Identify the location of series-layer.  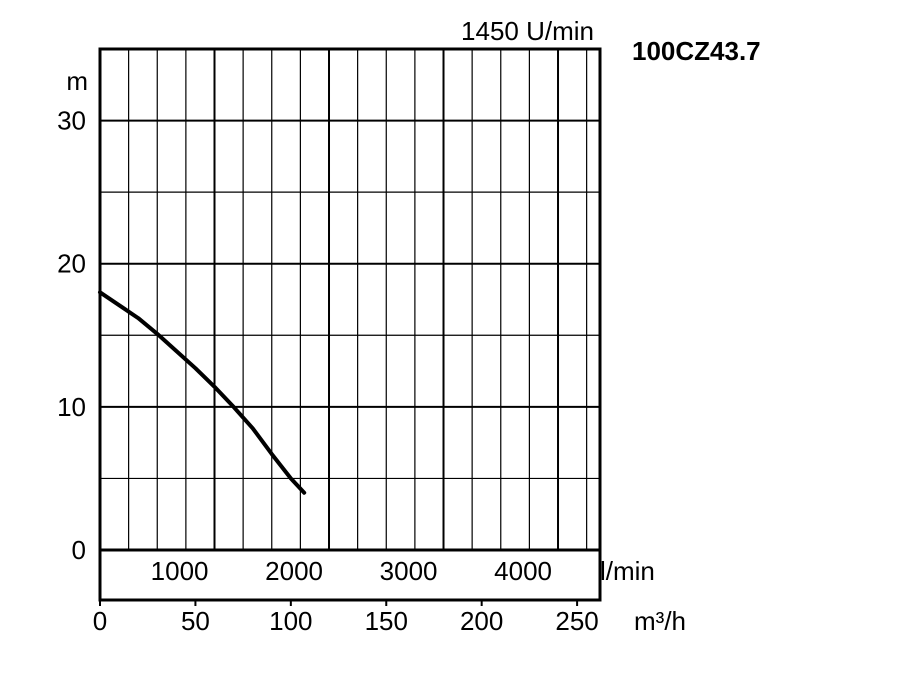
(202, 392).